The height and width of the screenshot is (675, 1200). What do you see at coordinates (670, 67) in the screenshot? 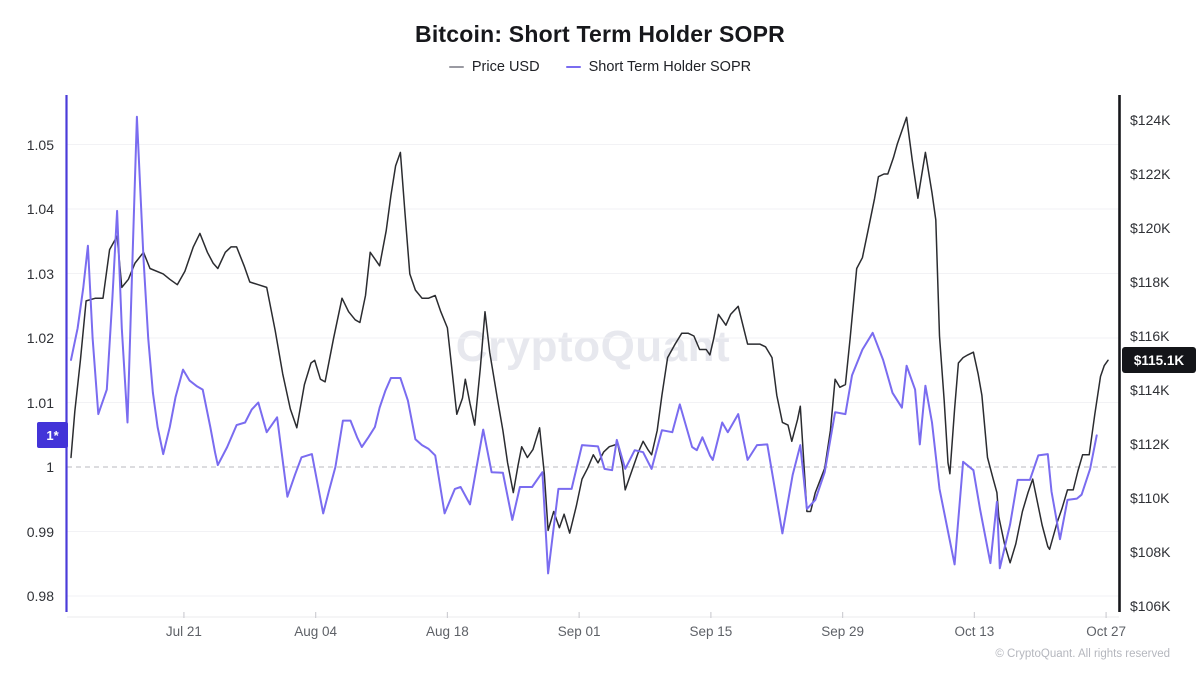
I see `legend-item-label: Short Term Holder SOPR` at bounding box center [670, 67].